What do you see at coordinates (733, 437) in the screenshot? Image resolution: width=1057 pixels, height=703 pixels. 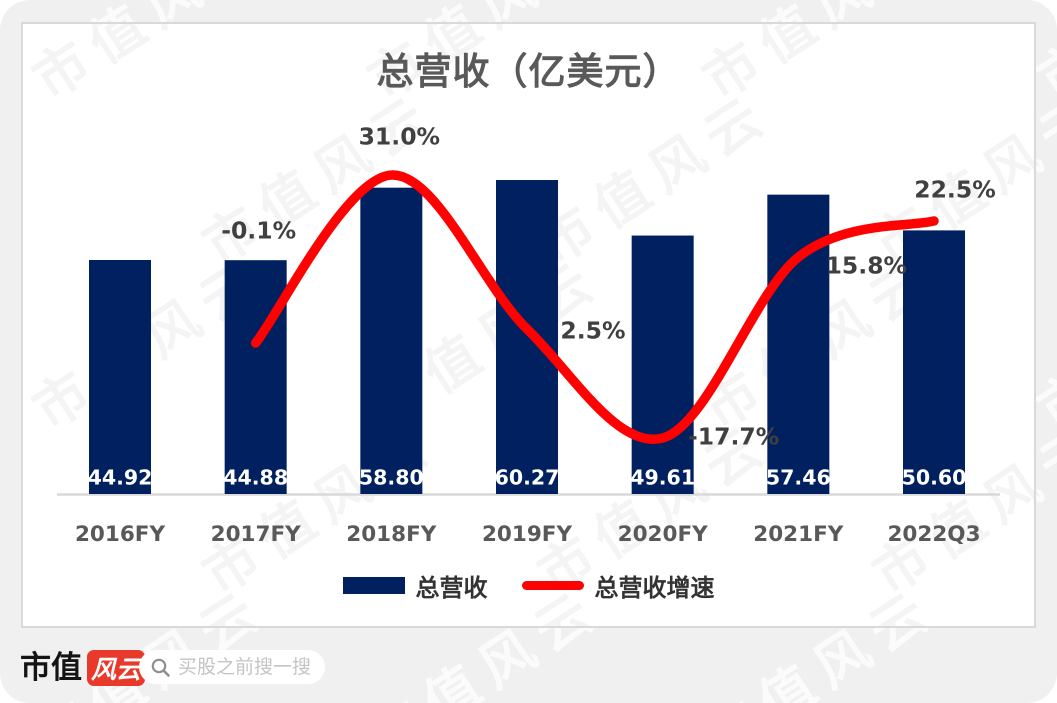 I see `growth-point-label: -17.7%` at bounding box center [733, 437].